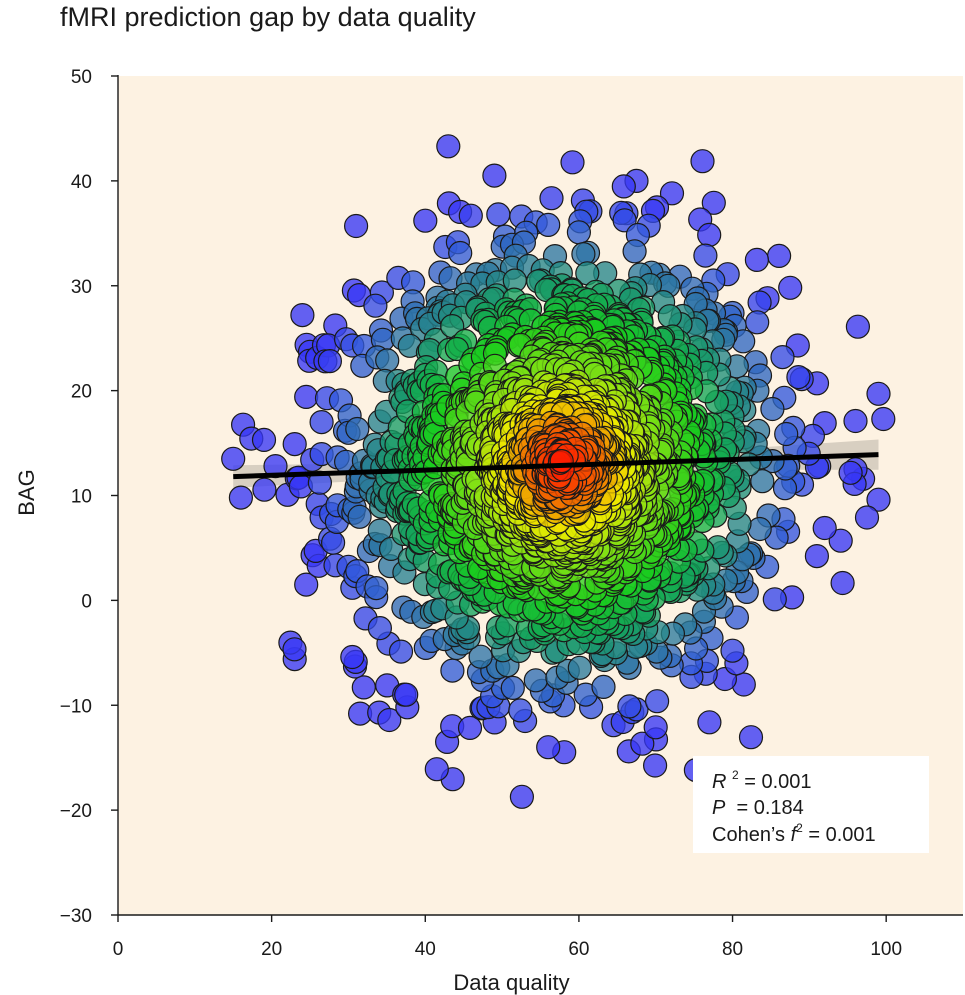 This screenshot has height=995, width=965. Describe the element at coordinates (81, 77) in the screenshot. I see `y-tick-label: 50` at that location.